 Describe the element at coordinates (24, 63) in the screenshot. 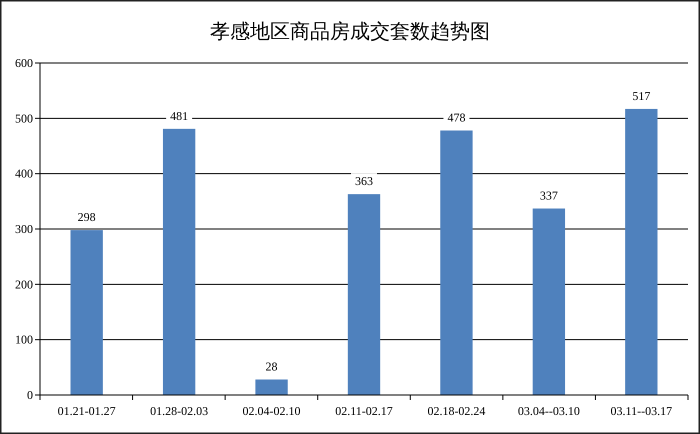

I see `y-tick-label: 600` at that location.